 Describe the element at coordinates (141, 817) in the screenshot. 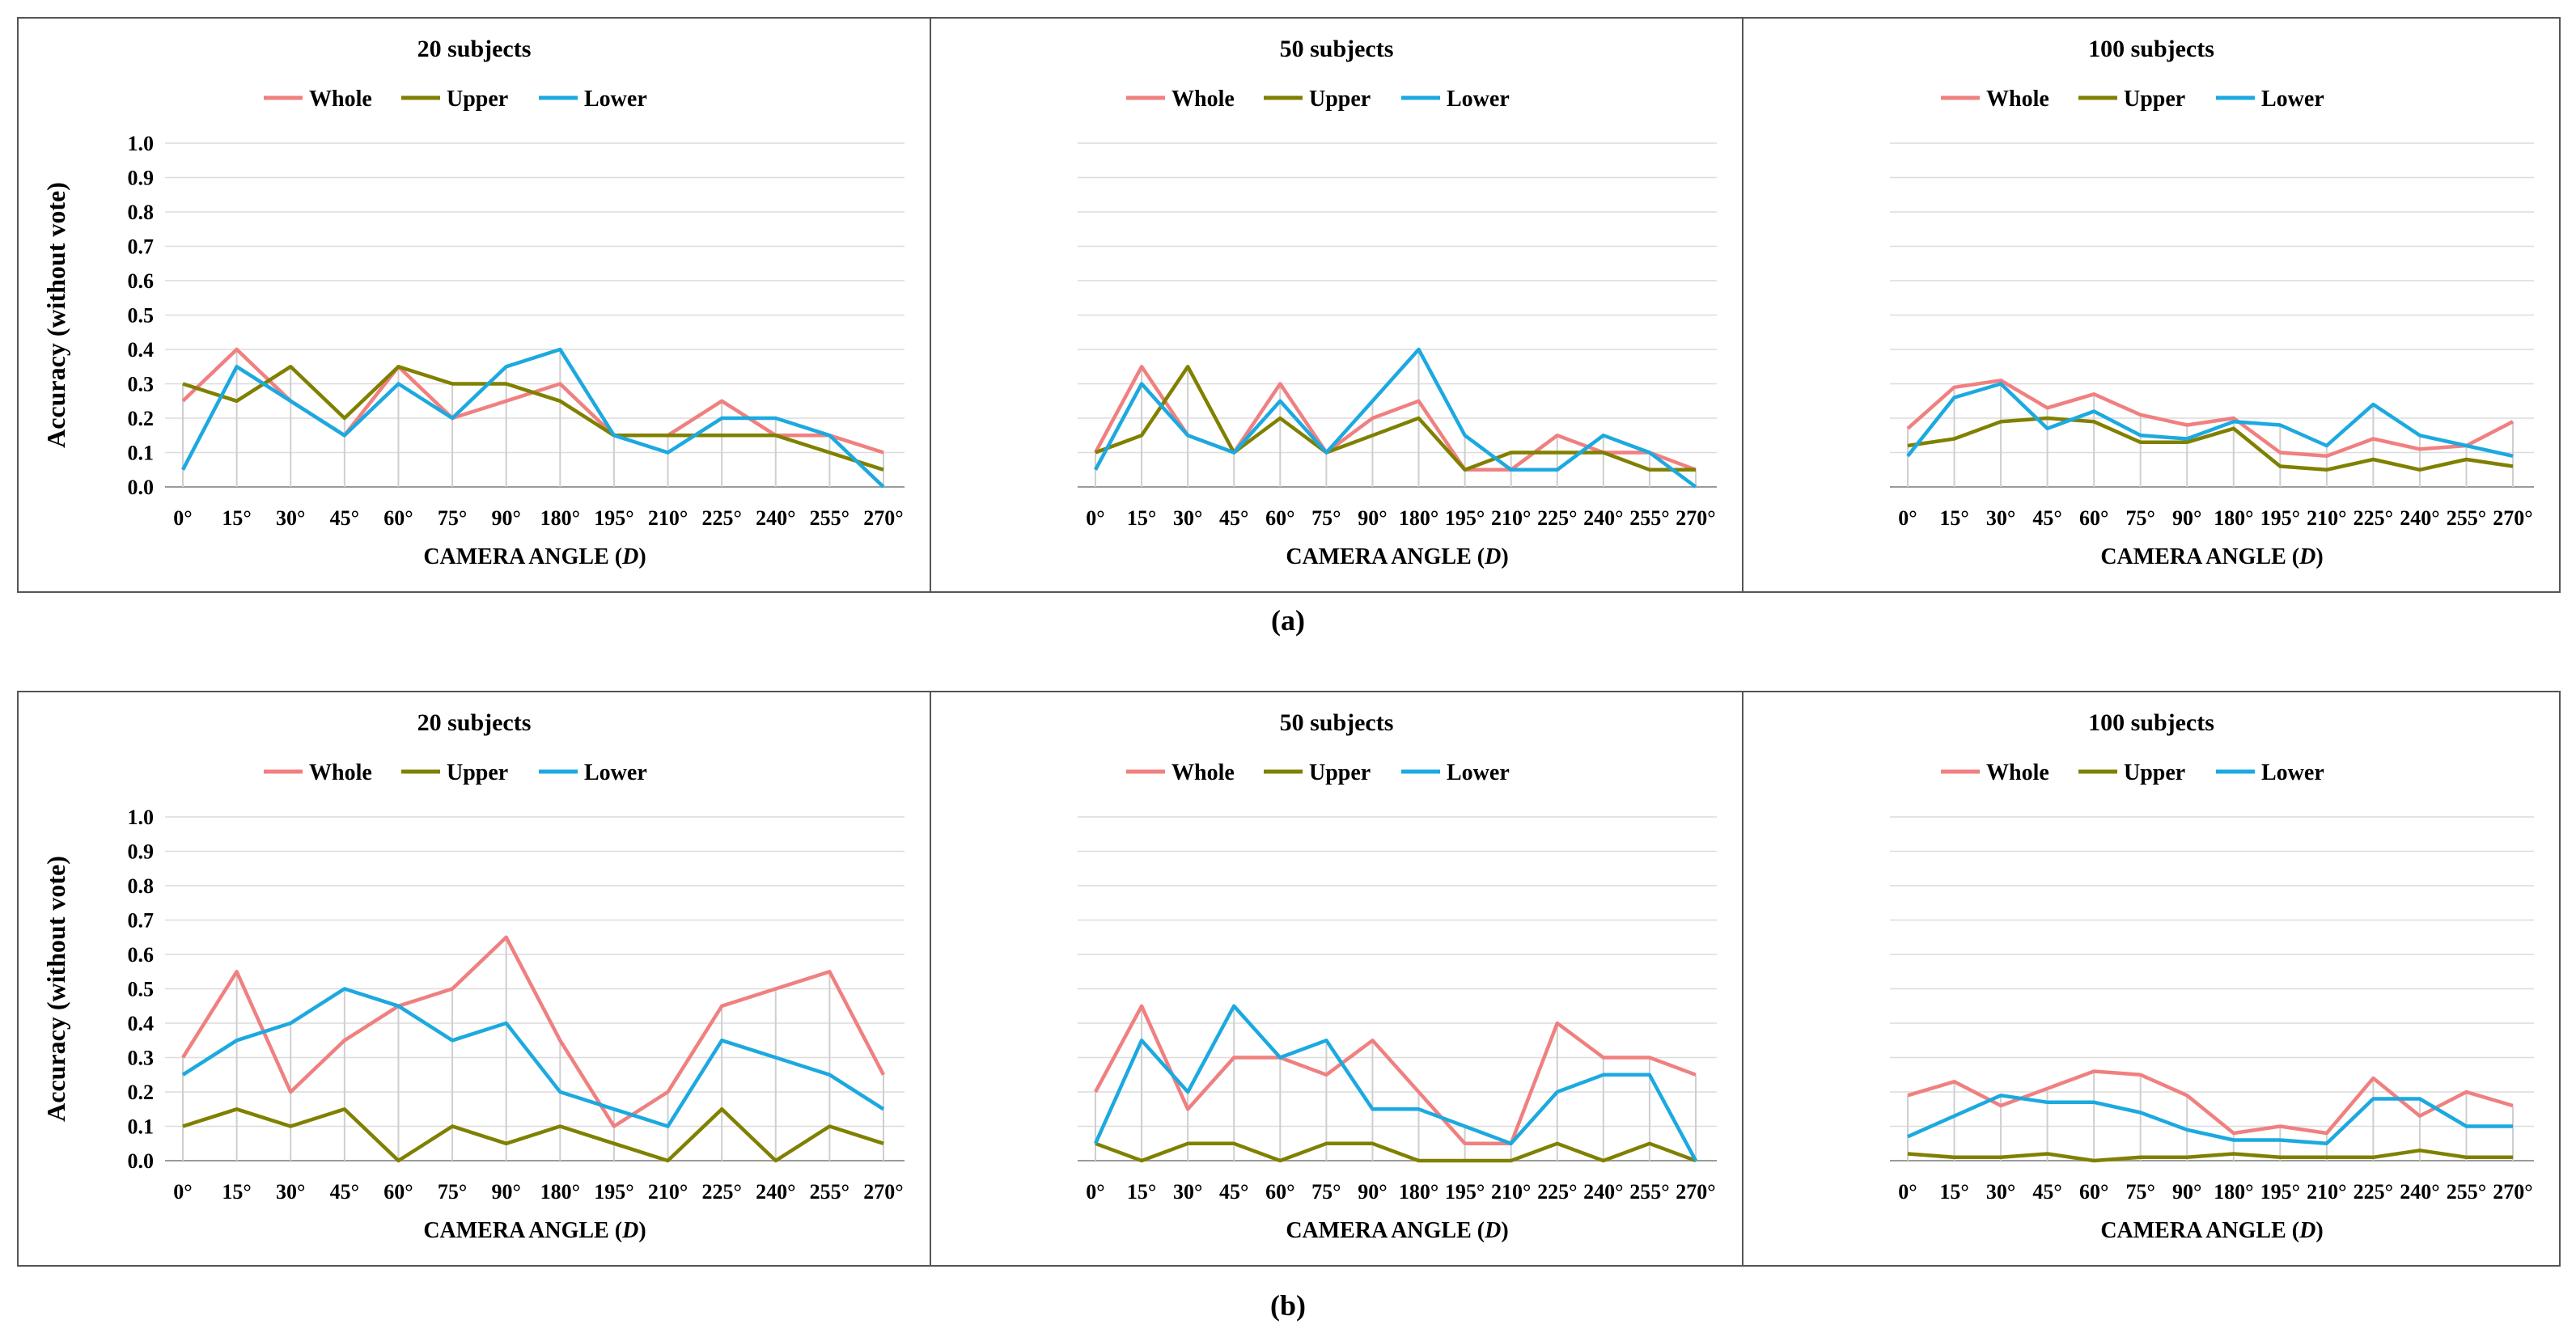

I see `chart-b-1-ytick-label: 1.0` at that location.